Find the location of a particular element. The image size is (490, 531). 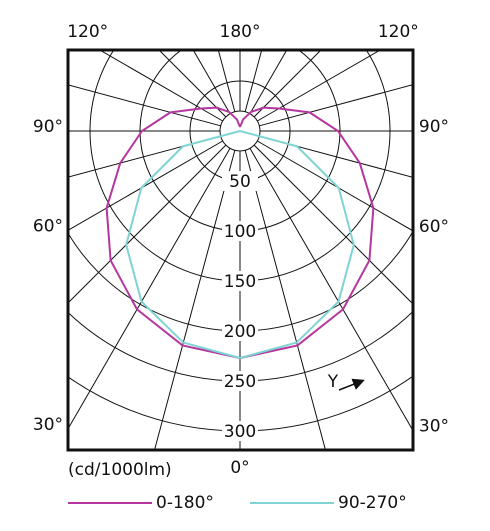

ring-label: 200 is located at coordinates (240, 332).